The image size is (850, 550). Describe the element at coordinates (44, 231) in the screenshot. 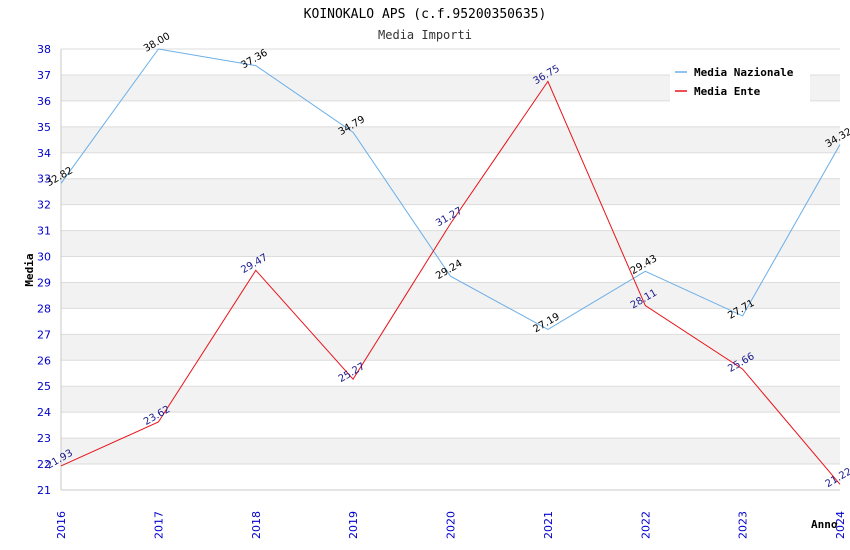

I see `y-tick-label: 31` at that location.